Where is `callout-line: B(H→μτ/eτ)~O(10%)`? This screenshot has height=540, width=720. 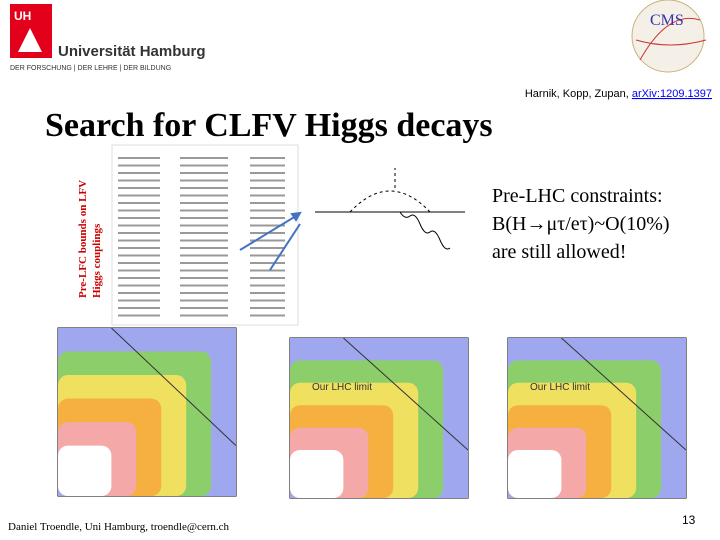
callout-line: B(H→μτ/eτ)~O(10%) is located at coordinates (581, 224).